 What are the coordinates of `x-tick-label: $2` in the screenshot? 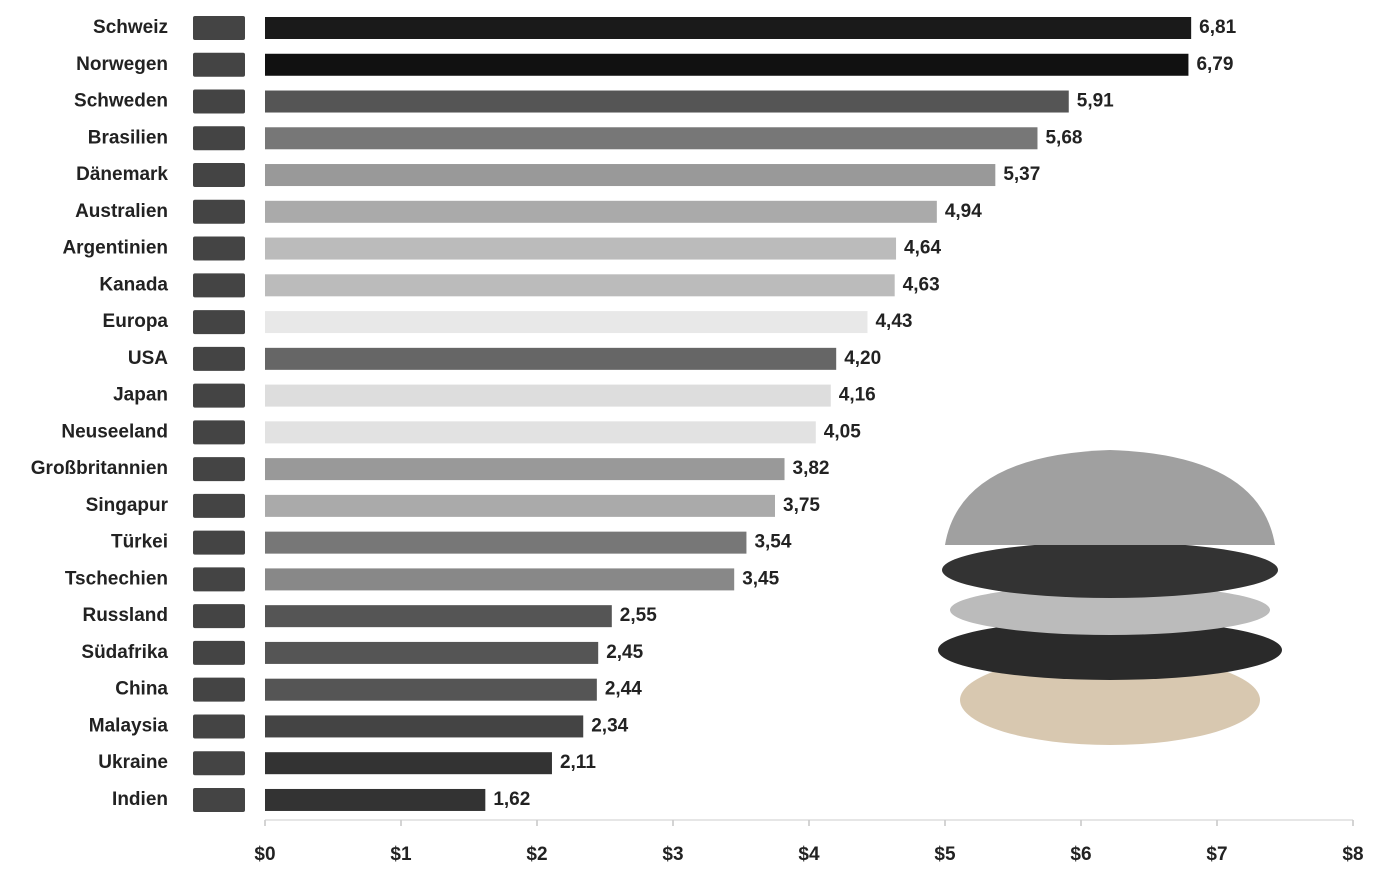 It's located at (536, 854).